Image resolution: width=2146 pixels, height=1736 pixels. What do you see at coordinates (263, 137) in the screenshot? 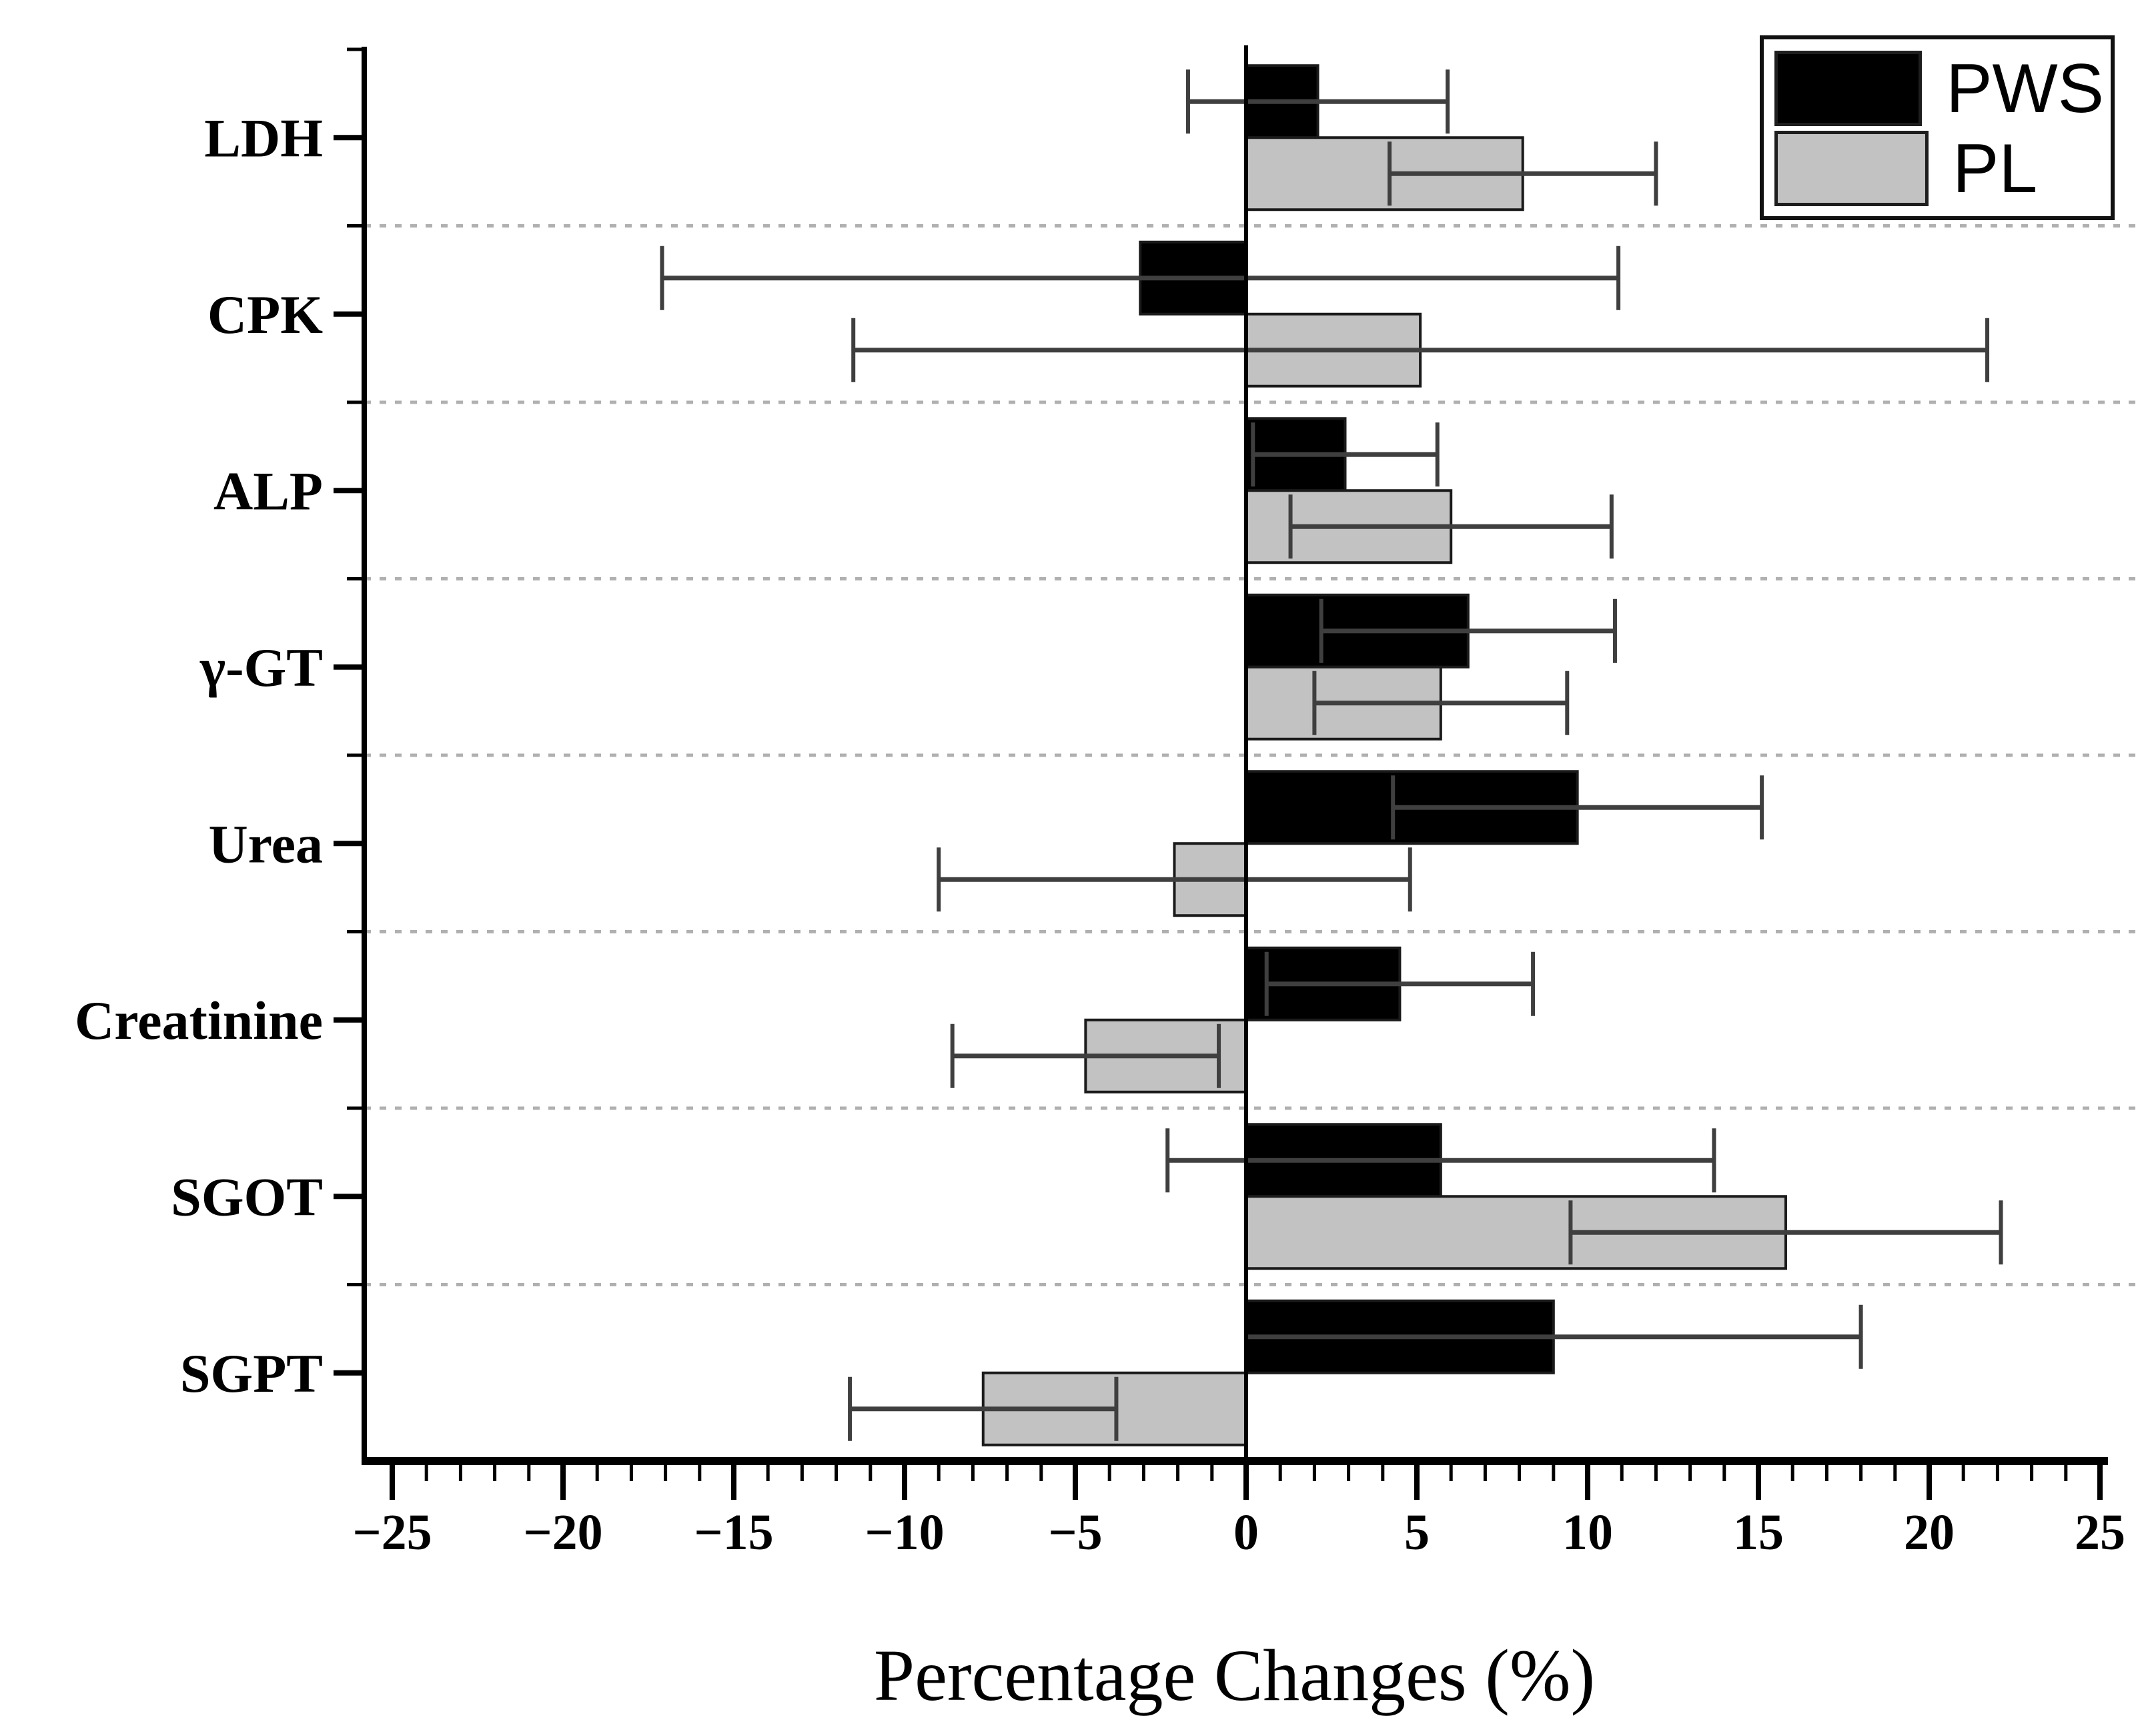
I see `category-label-ldh: LDH` at bounding box center [263, 137].